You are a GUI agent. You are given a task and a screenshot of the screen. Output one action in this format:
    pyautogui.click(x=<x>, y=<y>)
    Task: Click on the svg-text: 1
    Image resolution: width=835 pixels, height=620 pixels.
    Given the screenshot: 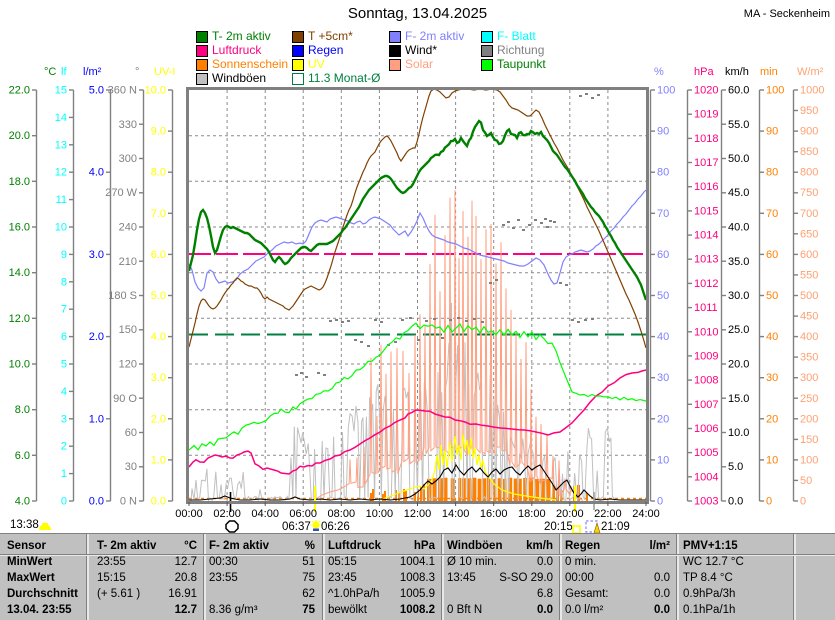 What is the action you would take?
    pyautogui.click(x=64, y=474)
    